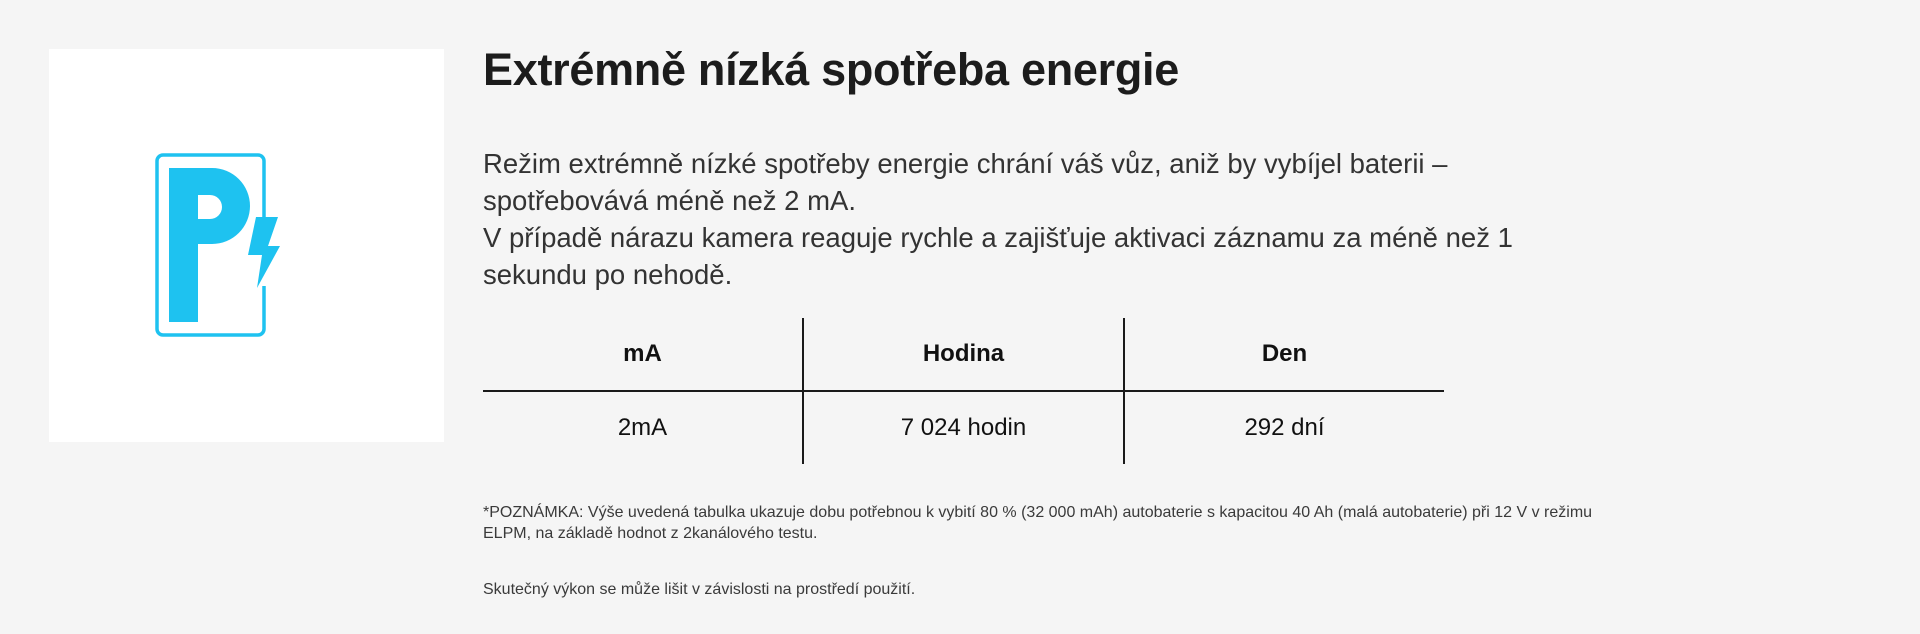 This screenshot has height=634, width=1920. I want to click on parking-mode-icon, so click(217, 245).